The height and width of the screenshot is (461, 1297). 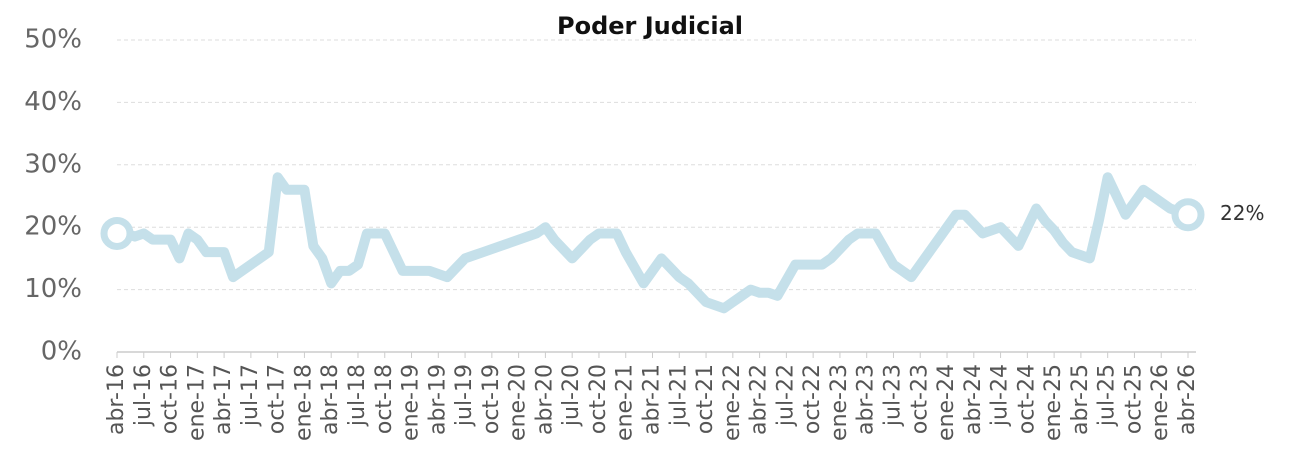 I want to click on x-tick-label: abr-20, so click(x=544, y=399).